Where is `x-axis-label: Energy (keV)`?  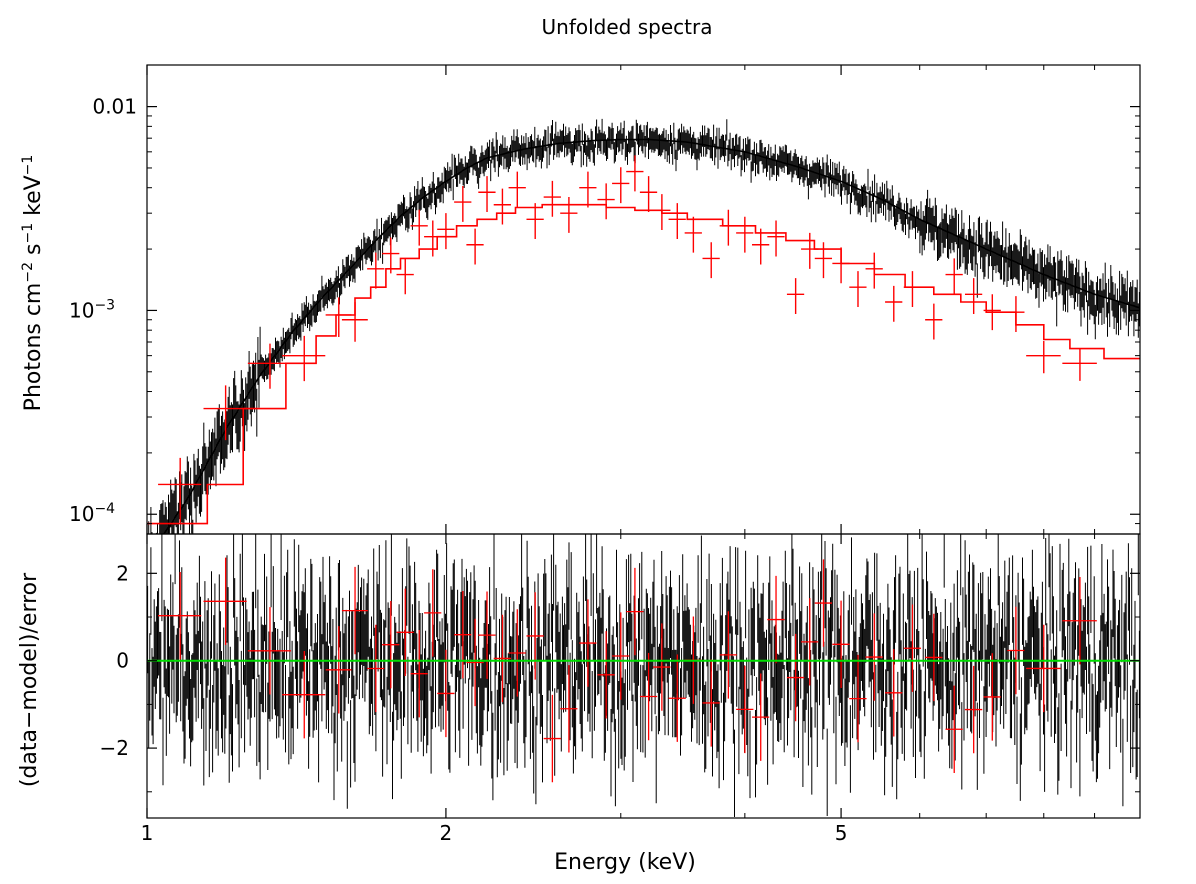
x-axis-label: Energy (keV) is located at coordinates (625, 862).